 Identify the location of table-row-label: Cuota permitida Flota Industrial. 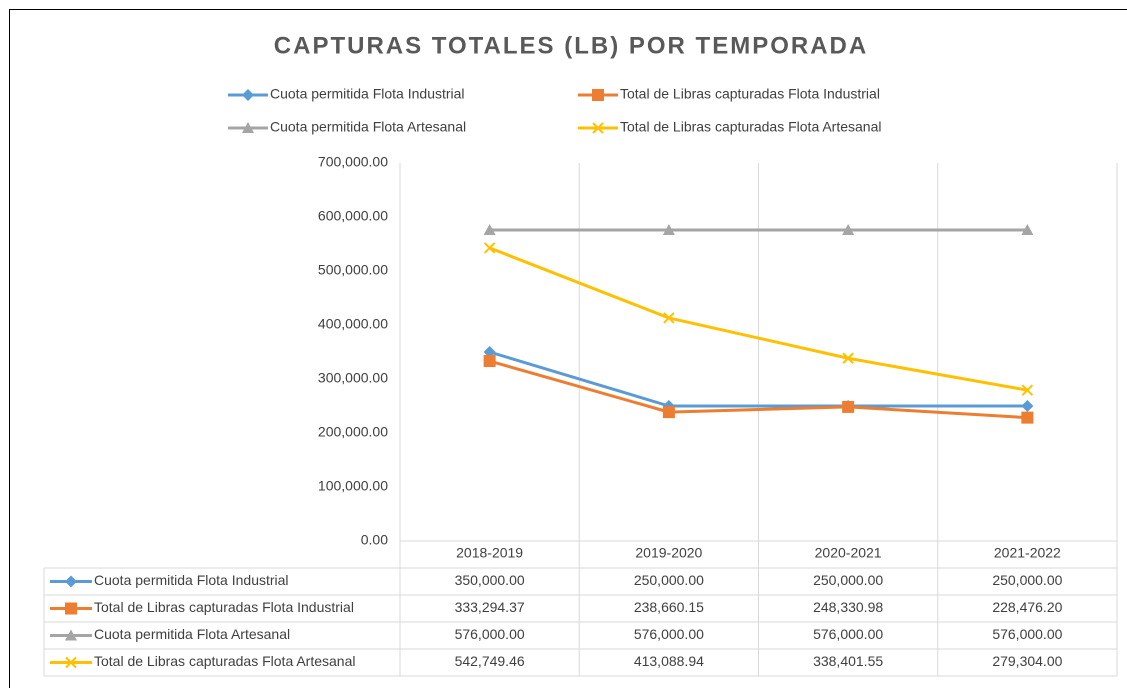
(191, 580).